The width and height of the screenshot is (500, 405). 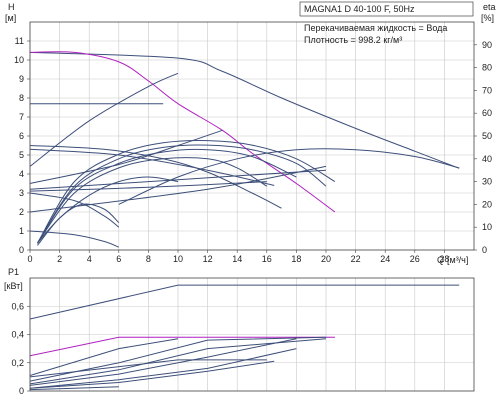 What do you see at coordinates (375, 28) in the screenshot?
I see `fluid-annotation: Перекачиваемая жидкость = Вода` at bounding box center [375, 28].